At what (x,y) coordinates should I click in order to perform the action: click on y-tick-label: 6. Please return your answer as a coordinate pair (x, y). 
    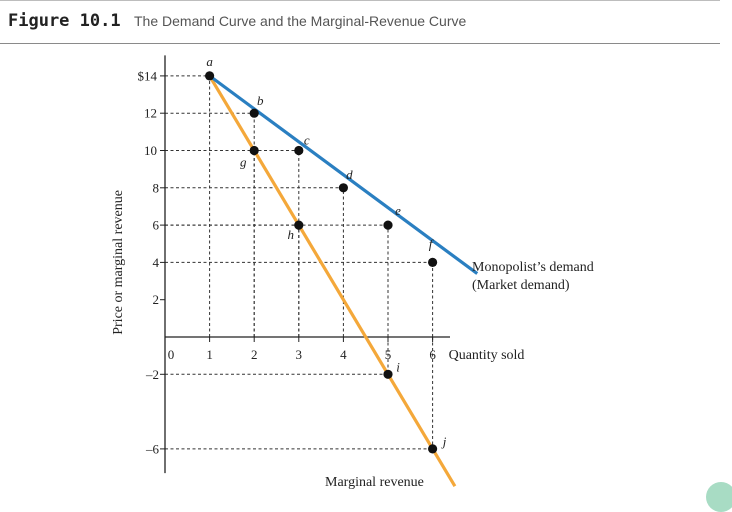
    Looking at the image, I should click on (156, 225).